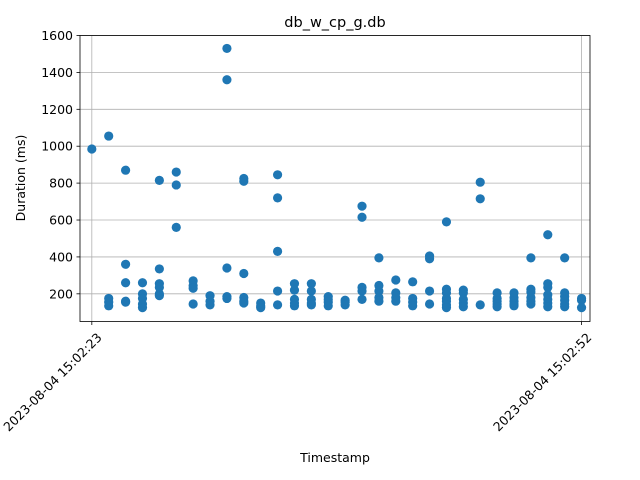 This screenshot has width=640, height=480. Describe the element at coordinates (57, 109) in the screenshot. I see `y-tick-label: 1200` at that location.